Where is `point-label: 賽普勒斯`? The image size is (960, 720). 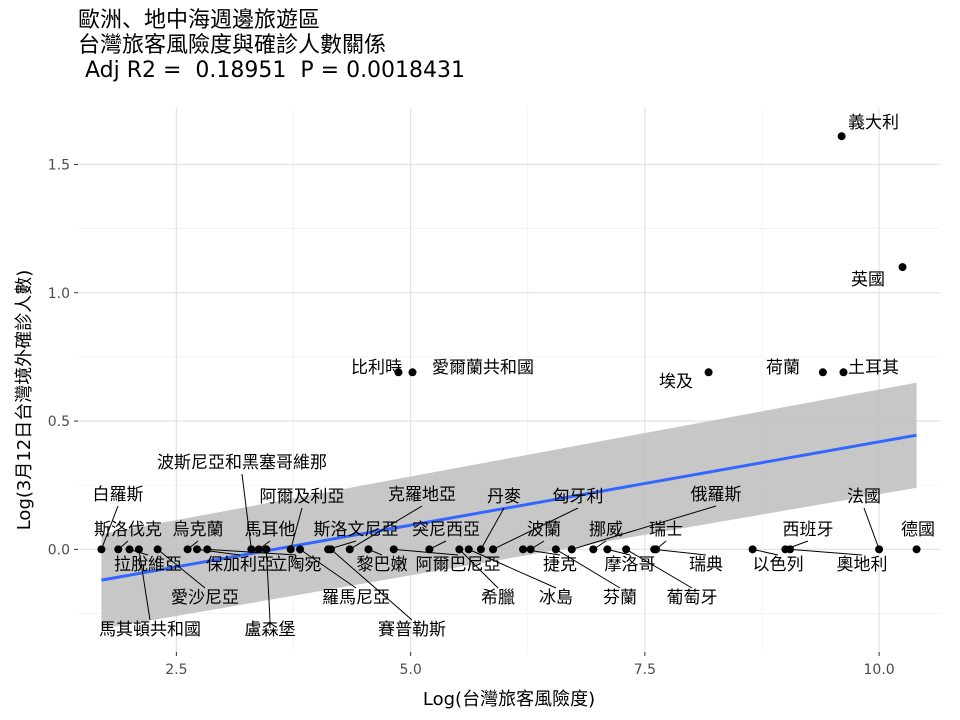 point-label: 賽普勒斯 is located at coordinates (412, 629).